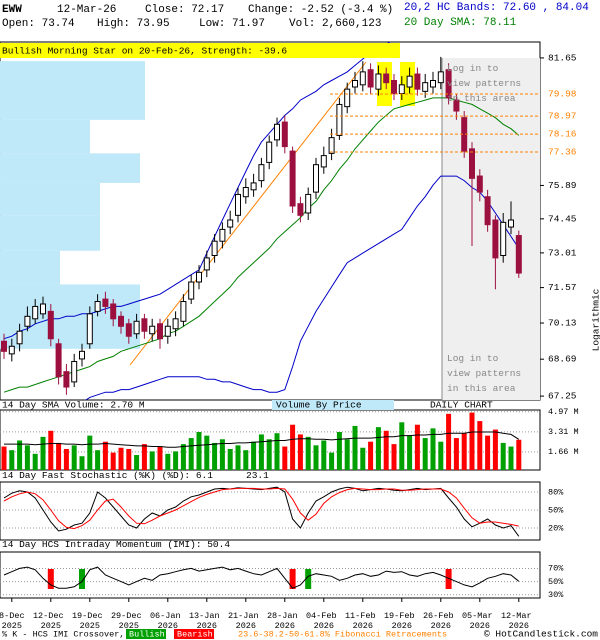 This screenshot has width=600, height=640. Describe the element at coordinates (12, 10) in the screenshot. I see `symbol: EWW` at that location.